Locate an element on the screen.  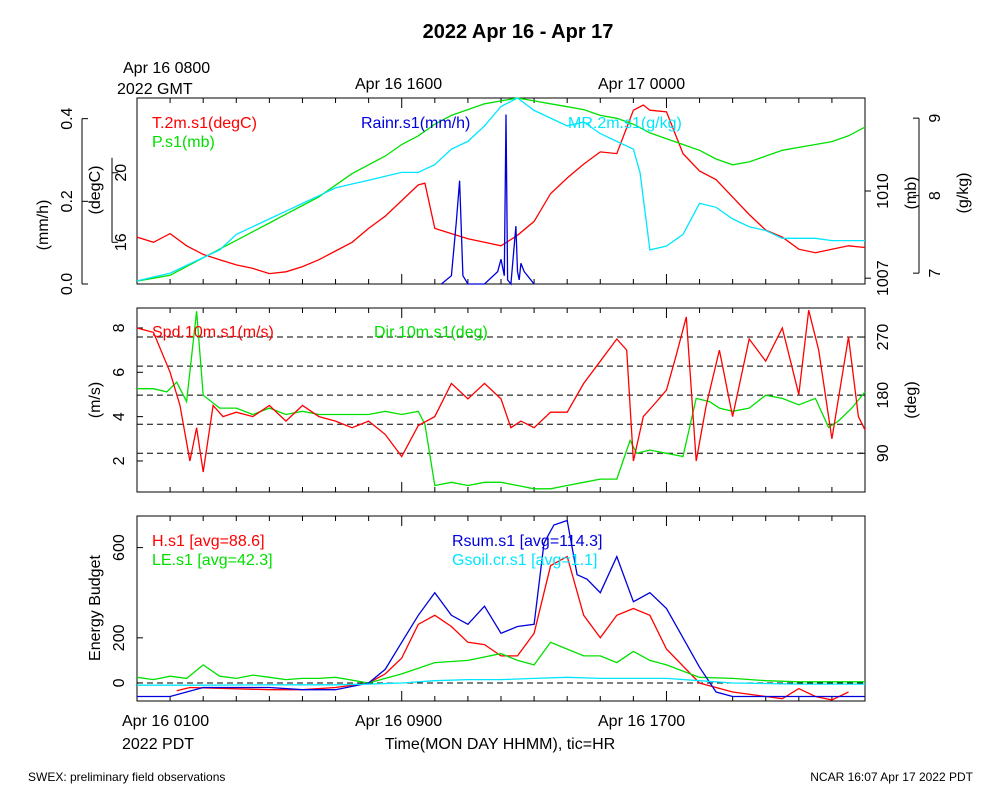
legend-rain-rate: Rainr.s1(mm/h) is located at coordinates (415, 123).